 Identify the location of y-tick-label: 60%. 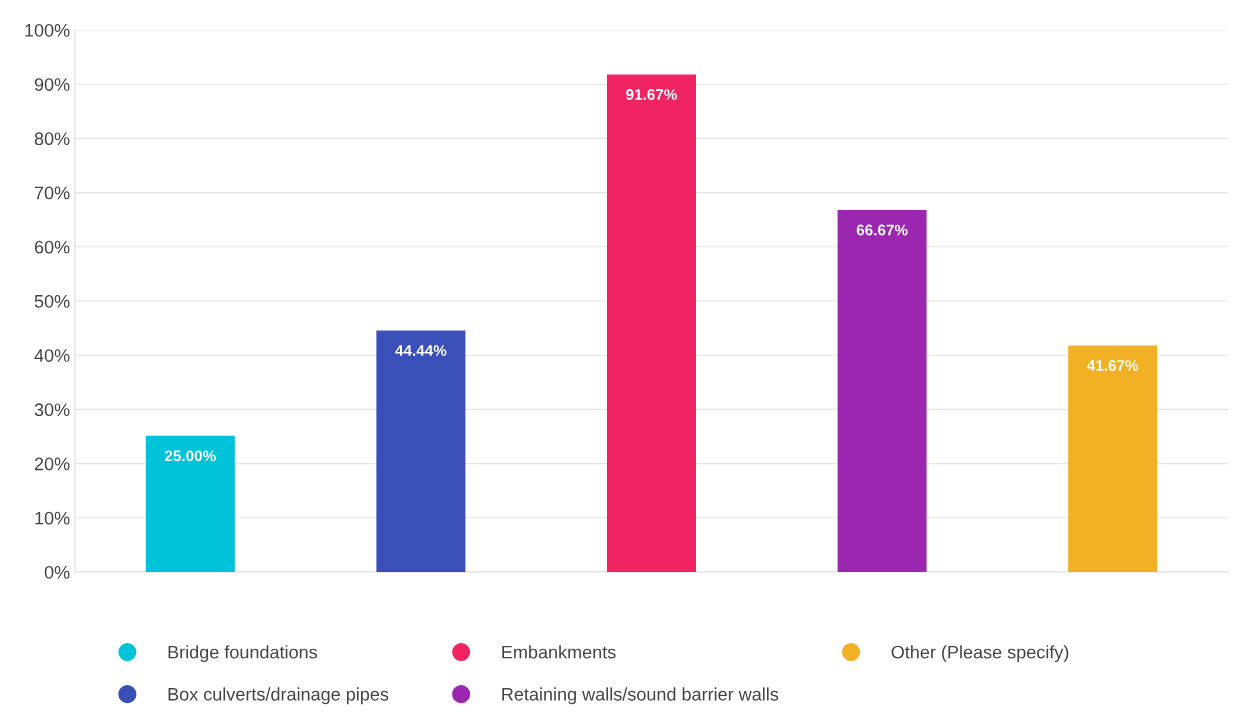
(52, 247).